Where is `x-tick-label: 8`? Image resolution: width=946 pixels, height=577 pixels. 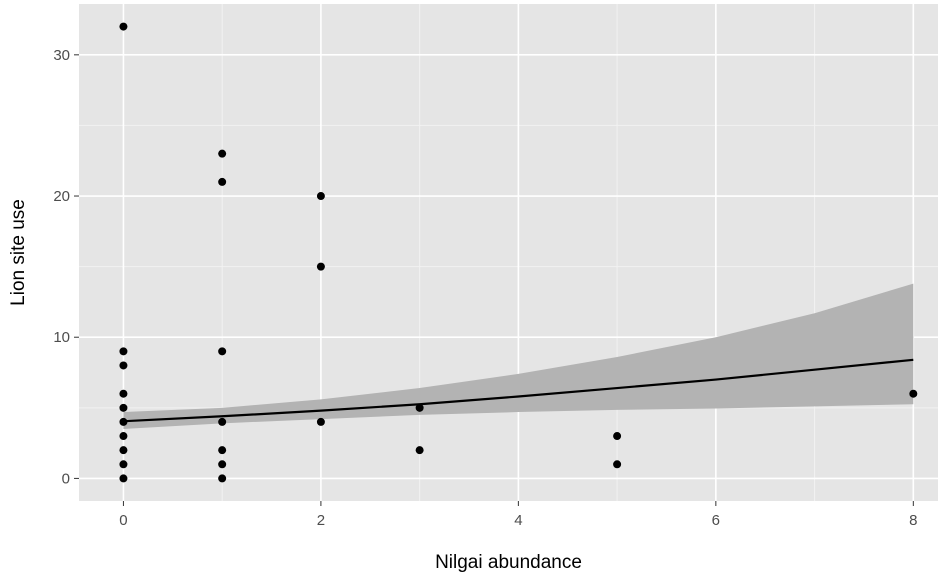
x-tick-label: 8 is located at coordinates (913, 520).